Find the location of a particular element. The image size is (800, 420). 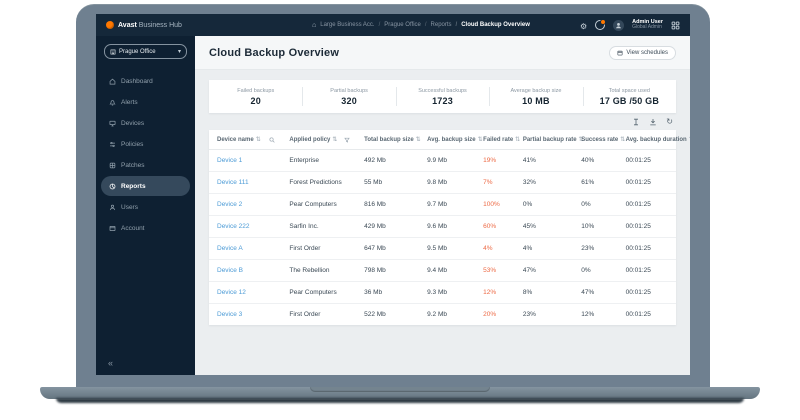

stat-total-space-used: Total space used 17 GB /50 GB is located at coordinates (629, 96).